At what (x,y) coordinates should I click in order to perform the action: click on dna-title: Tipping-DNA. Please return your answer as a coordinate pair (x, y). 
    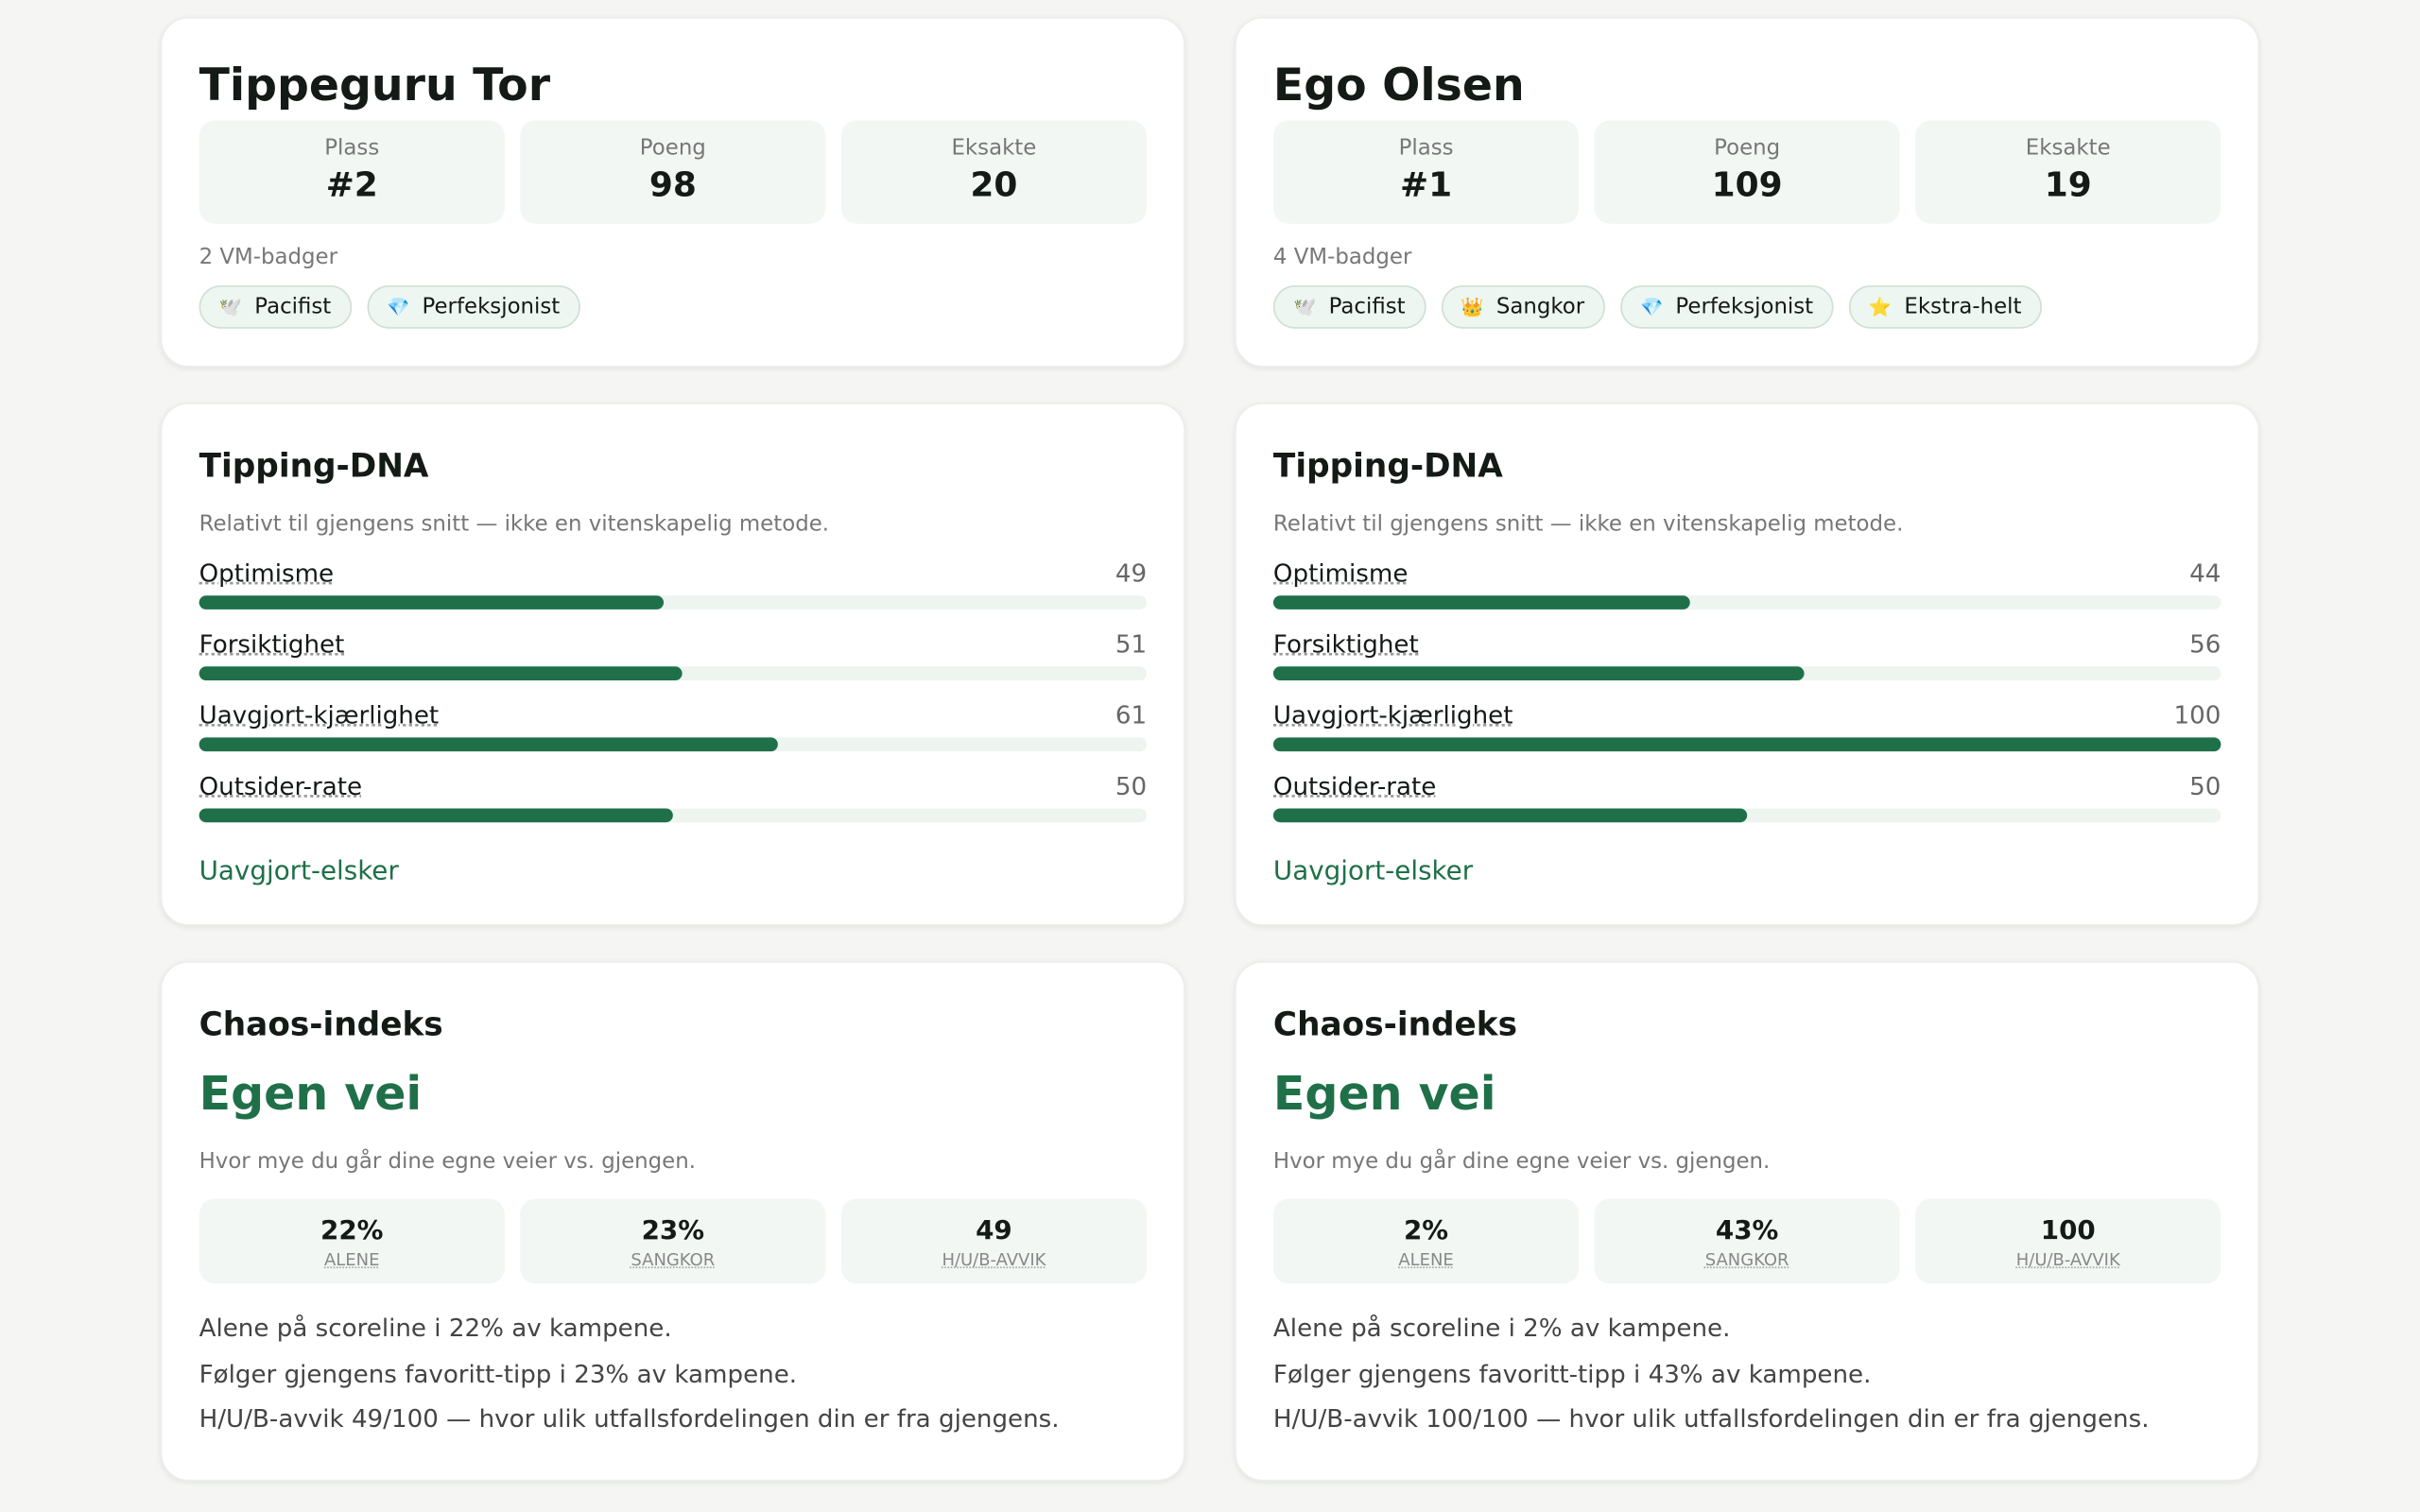
    Looking at the image, I should click on (314, 466).